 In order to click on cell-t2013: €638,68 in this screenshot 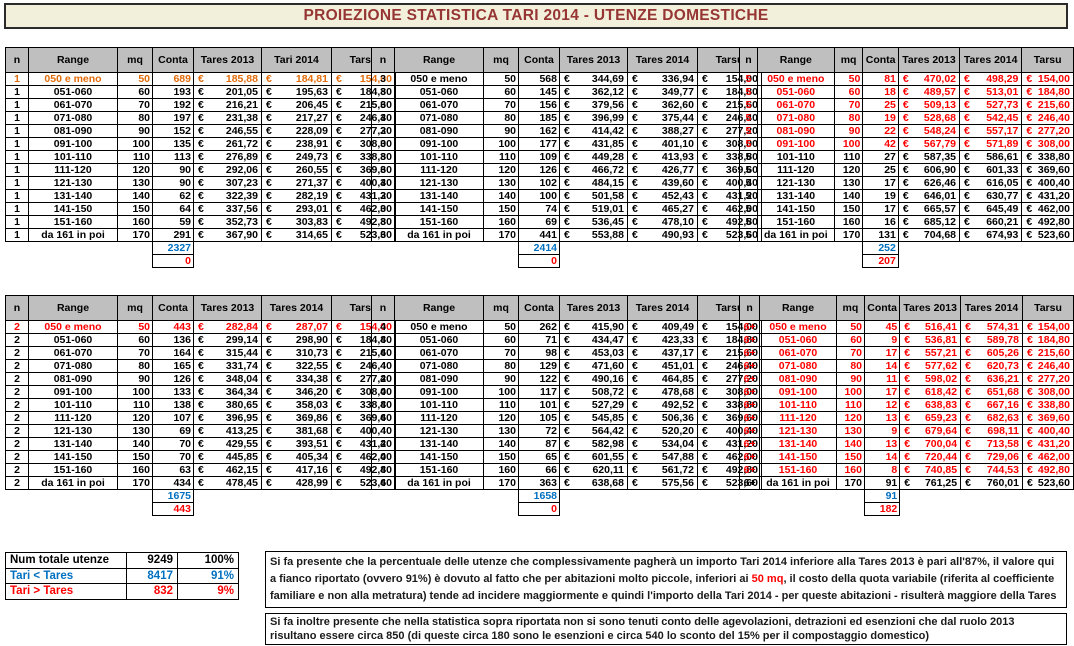, I will do `click(593, 483)`.